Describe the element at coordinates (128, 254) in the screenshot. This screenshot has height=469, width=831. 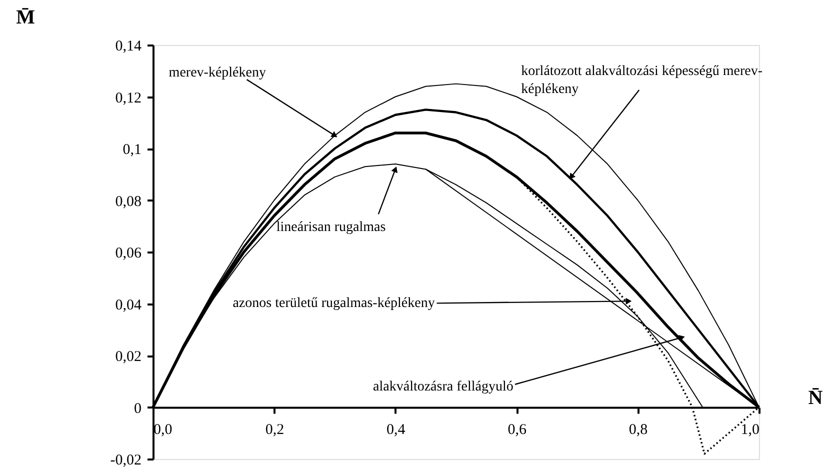
I see `y-tick-label: 0,06` at that location.